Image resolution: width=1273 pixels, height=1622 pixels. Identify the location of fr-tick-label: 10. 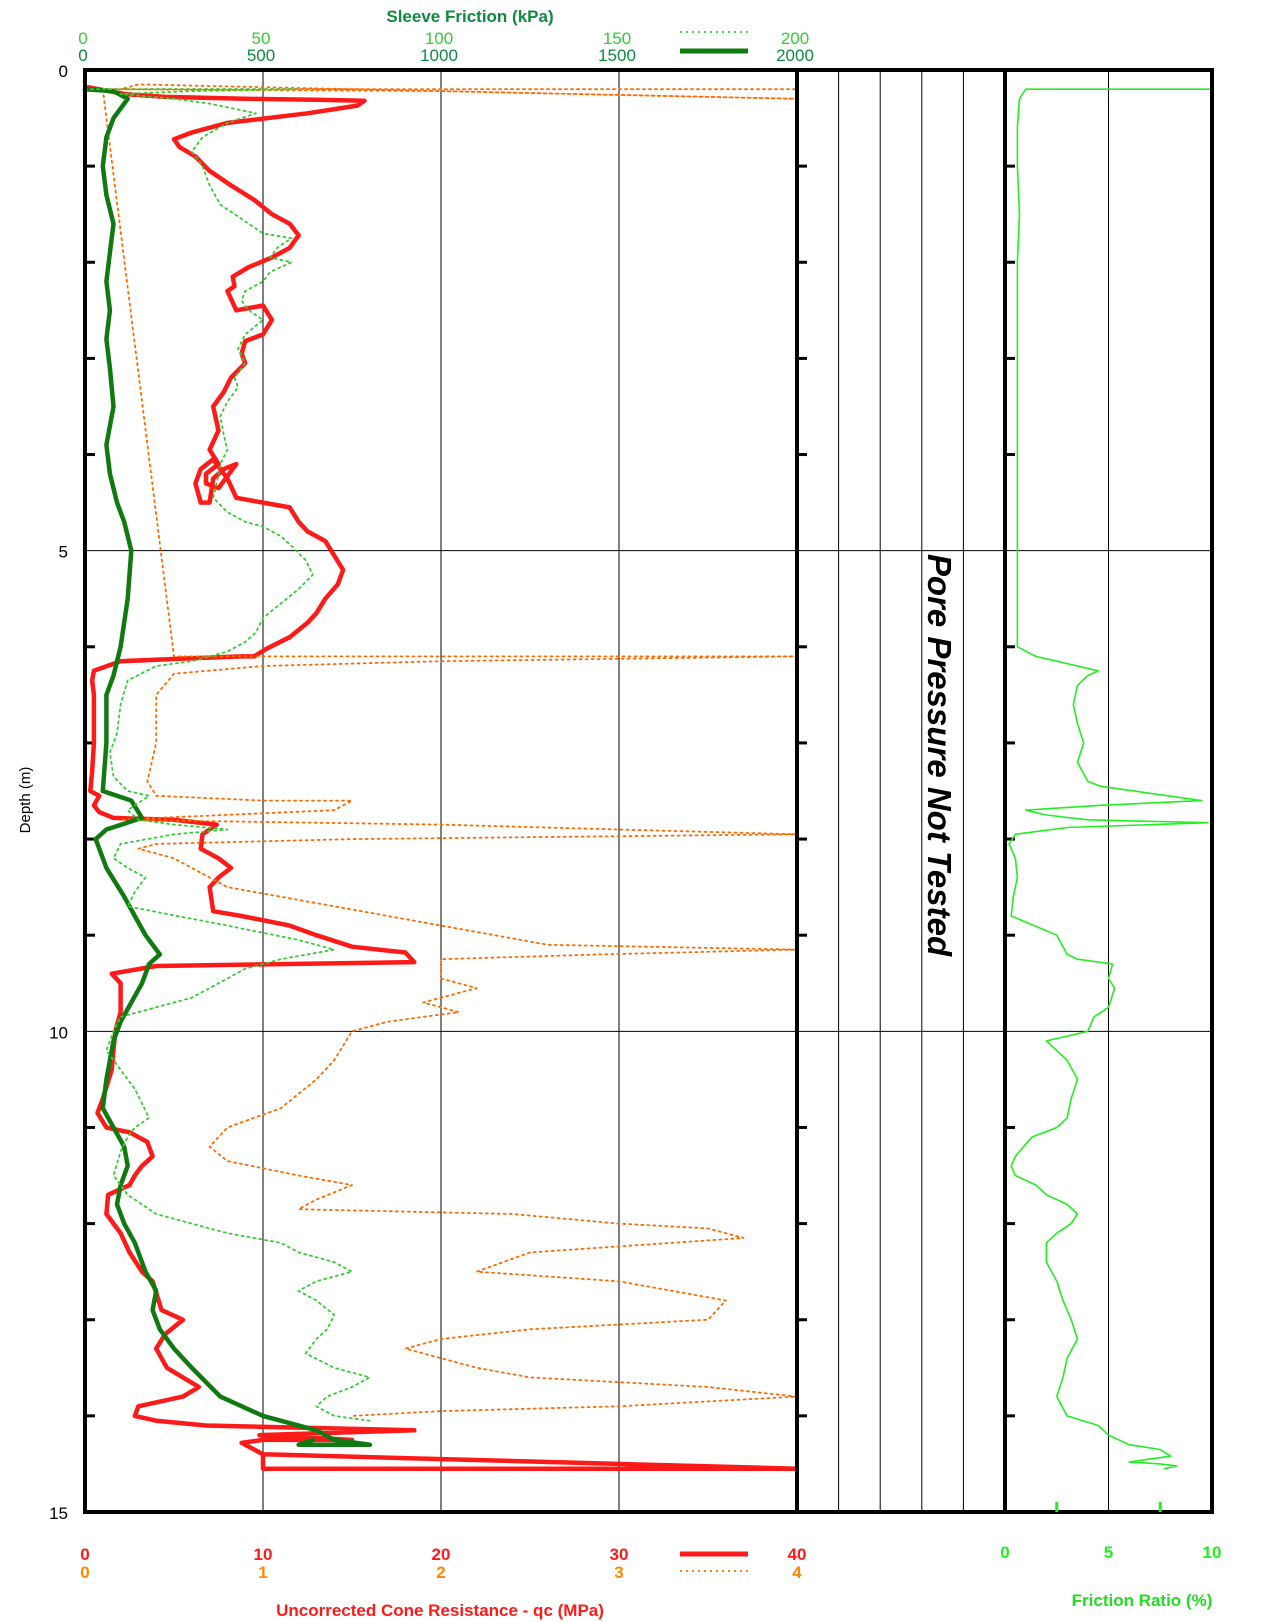
(1212, 1552).